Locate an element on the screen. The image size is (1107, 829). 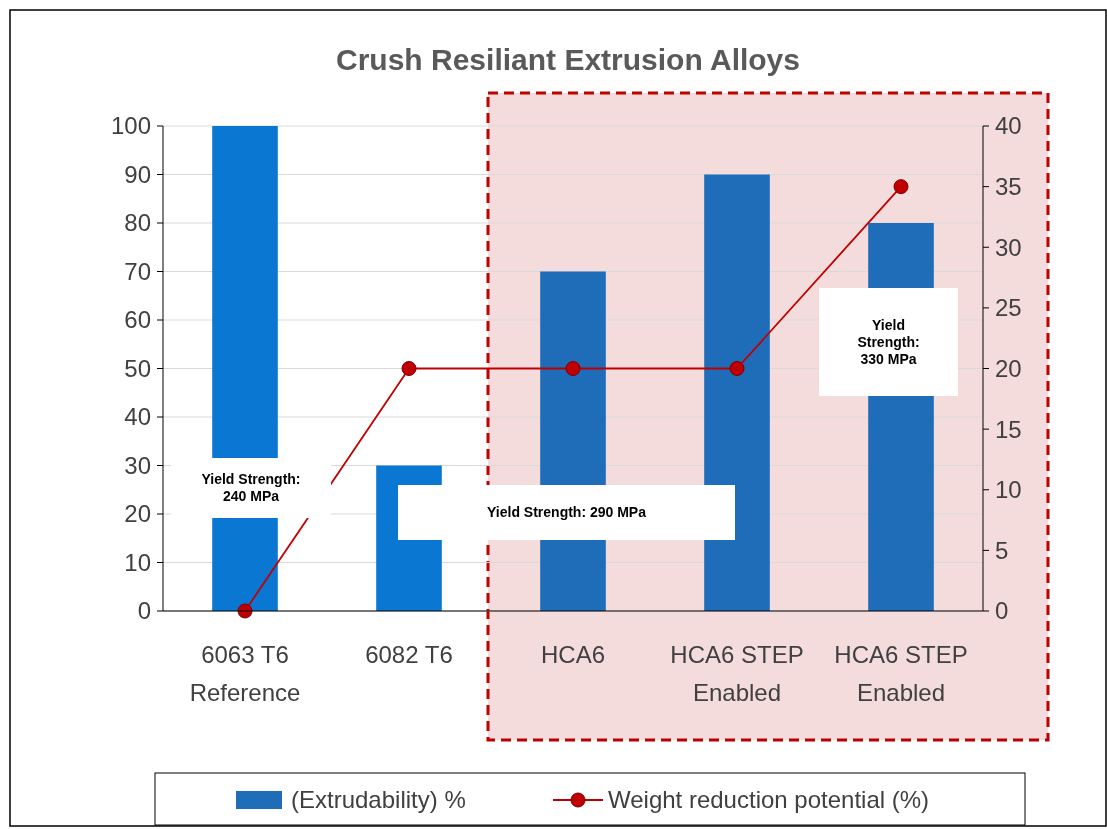
y2-tick-label: 35 is located at coordinates (1008, 187).